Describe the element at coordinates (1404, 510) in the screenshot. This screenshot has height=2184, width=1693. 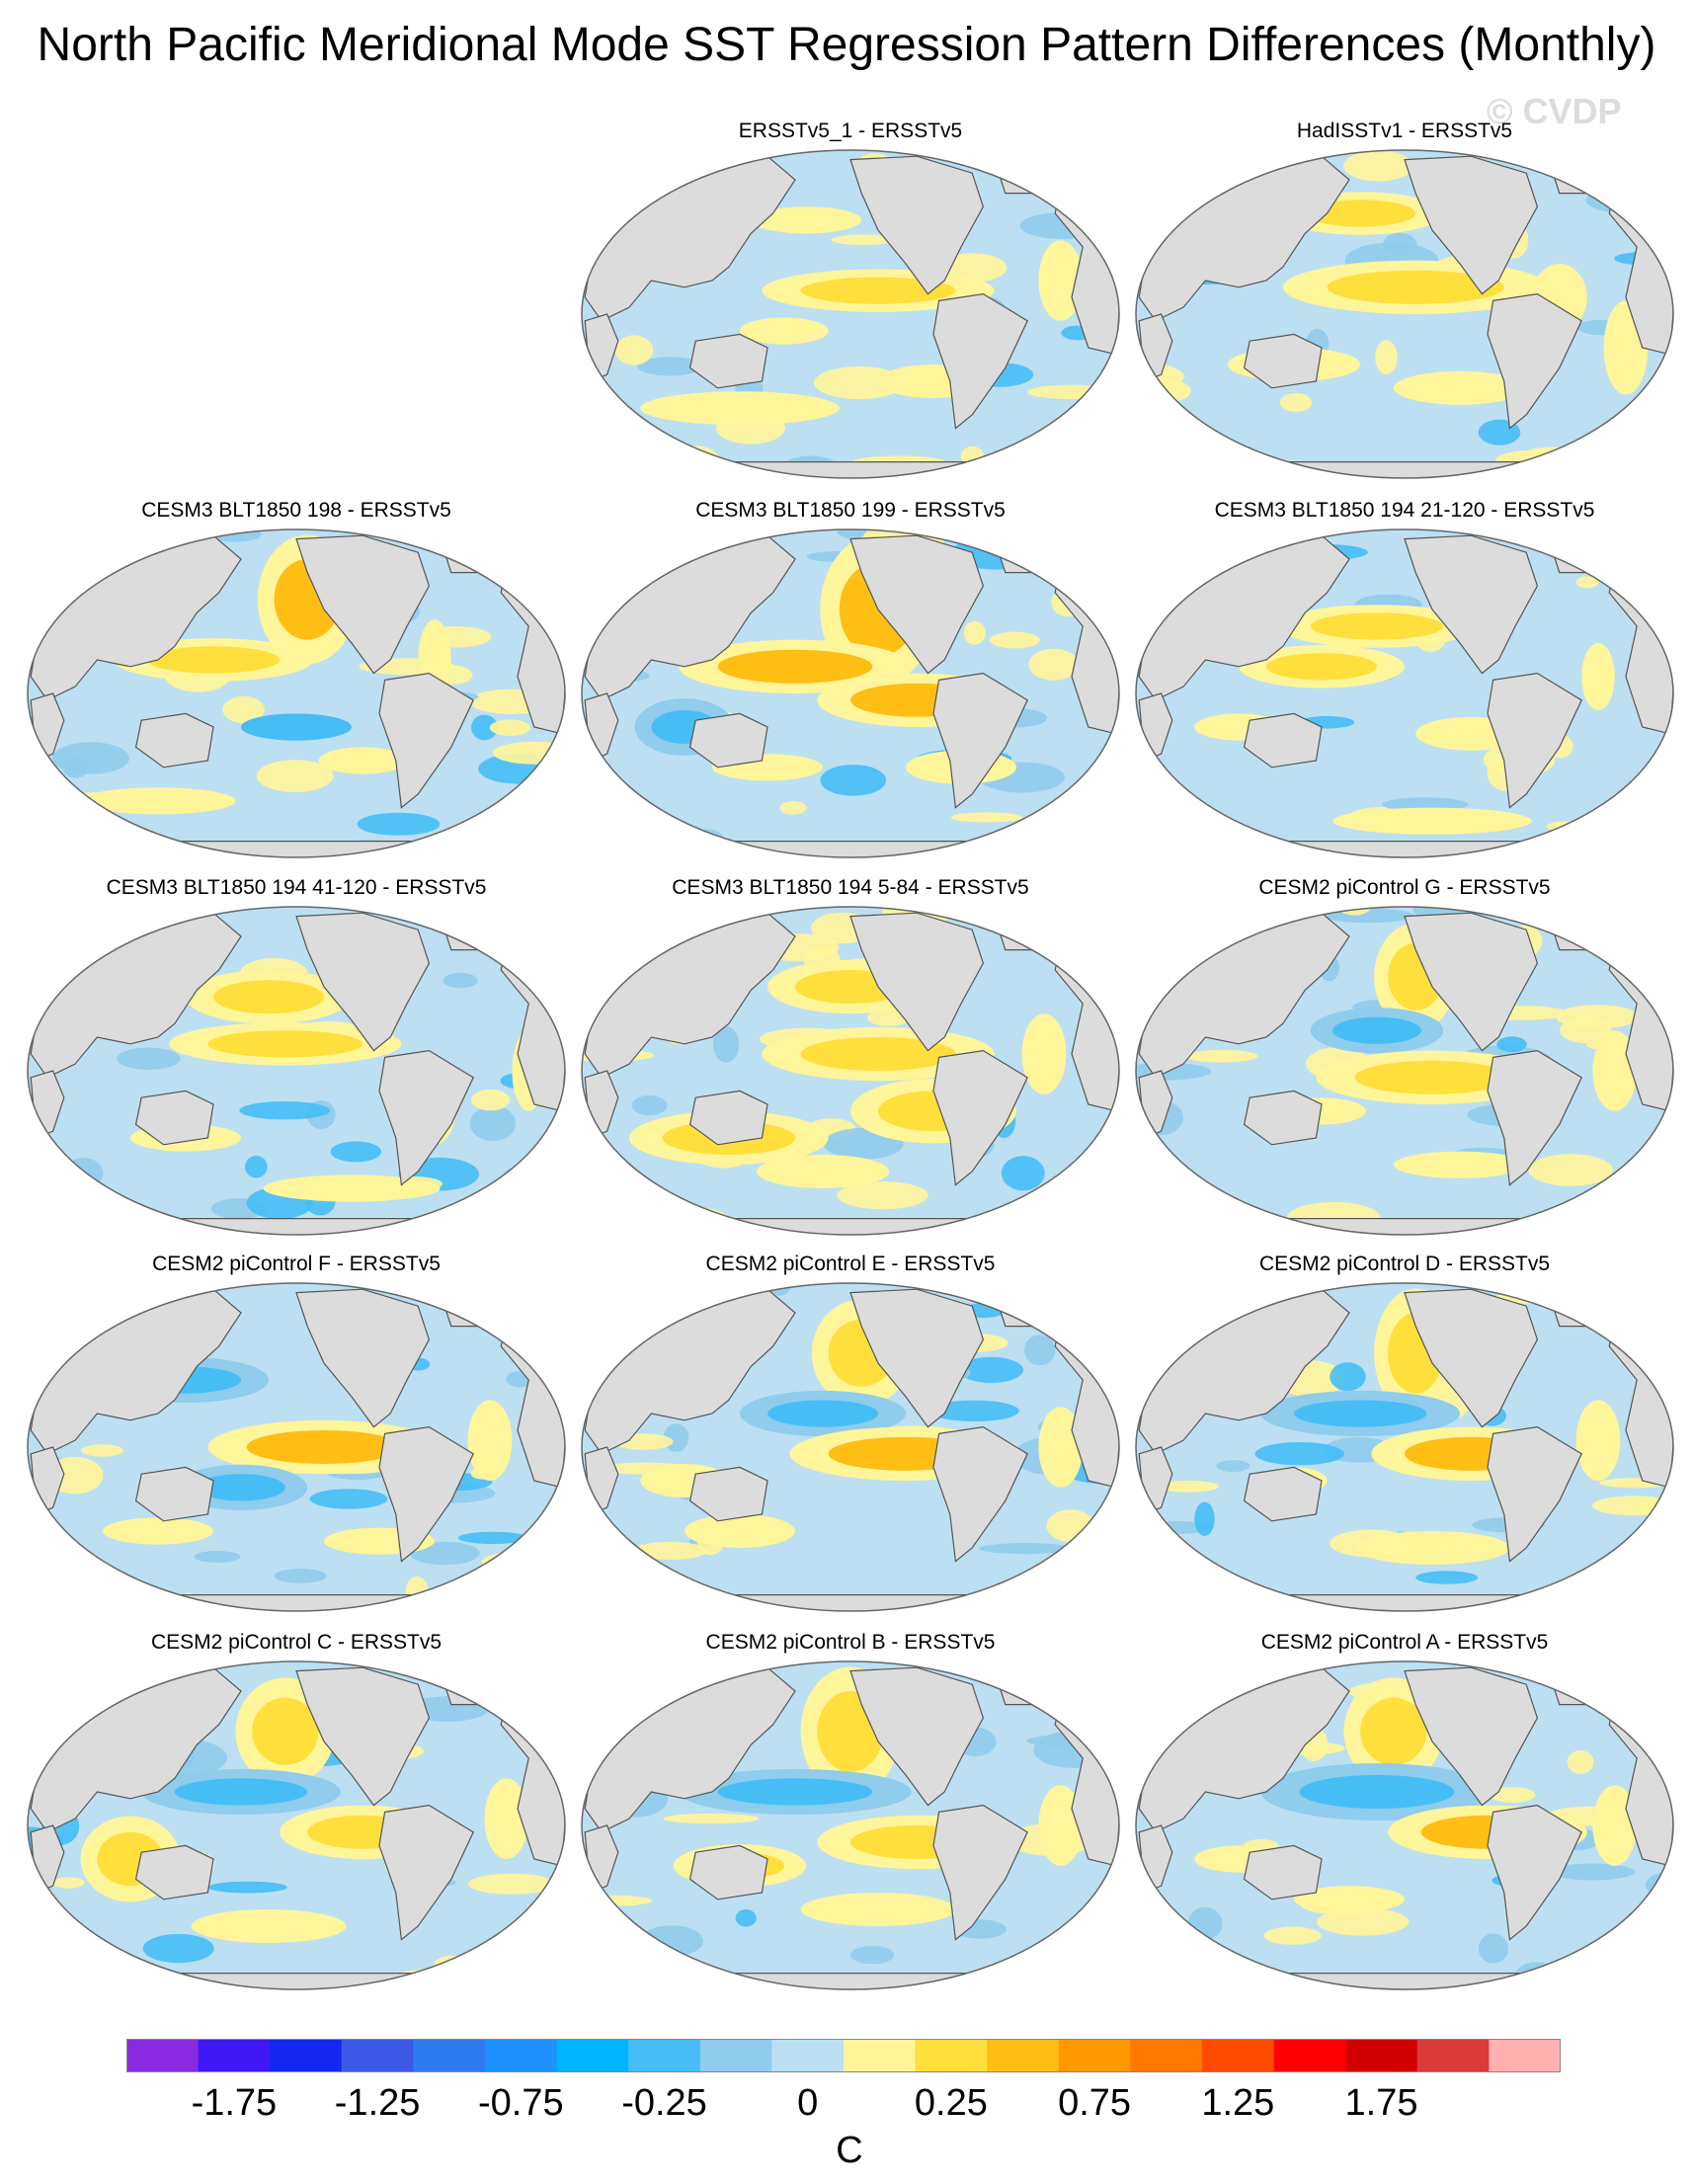
I see `panel-title: CESM3 BLT1850 194 21-120 - ERSSTv5` at that location.